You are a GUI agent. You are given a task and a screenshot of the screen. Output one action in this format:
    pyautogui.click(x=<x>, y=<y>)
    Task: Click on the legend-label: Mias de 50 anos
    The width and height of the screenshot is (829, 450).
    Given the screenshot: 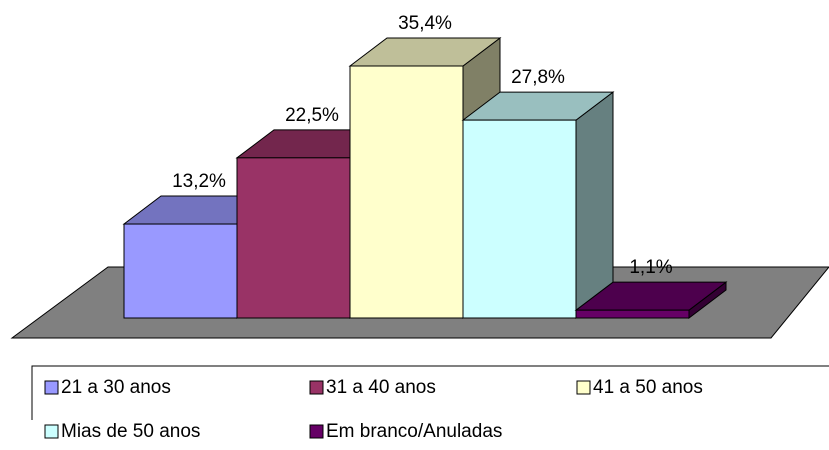 What is the action you would take?
    pyautogui.click(x=130, y=431)
    